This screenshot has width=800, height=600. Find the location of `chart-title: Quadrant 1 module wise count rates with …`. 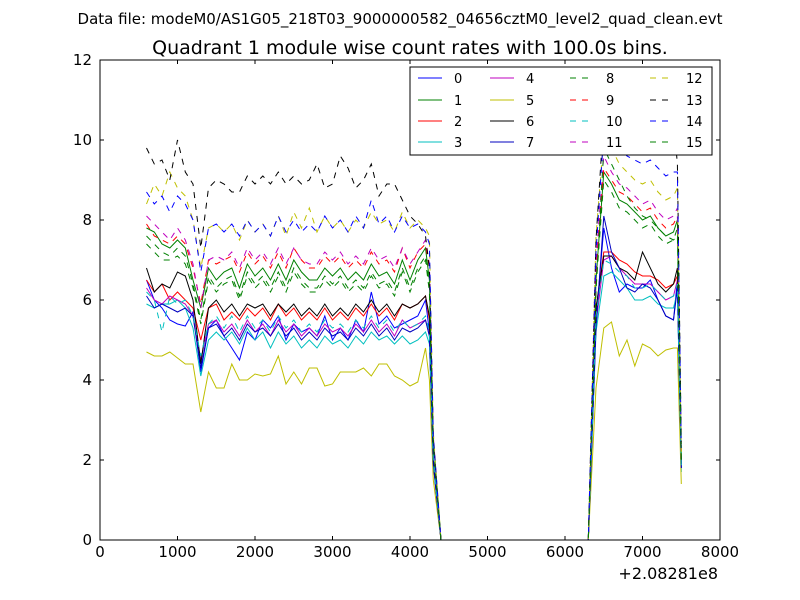

chart-title: Quadrant 1 module wise count rates with … is located at coordinates (410, 48).